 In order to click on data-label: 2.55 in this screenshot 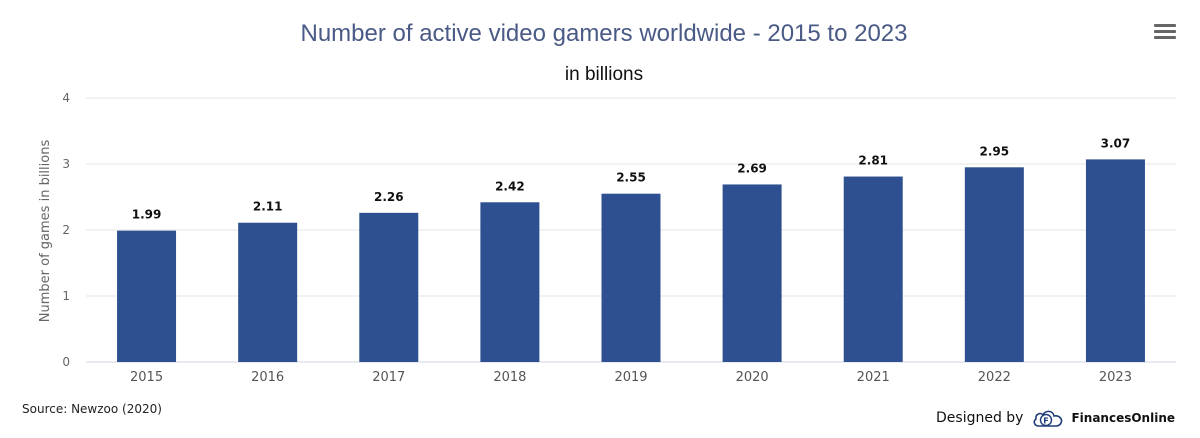, I will do `click(631, 178)`.